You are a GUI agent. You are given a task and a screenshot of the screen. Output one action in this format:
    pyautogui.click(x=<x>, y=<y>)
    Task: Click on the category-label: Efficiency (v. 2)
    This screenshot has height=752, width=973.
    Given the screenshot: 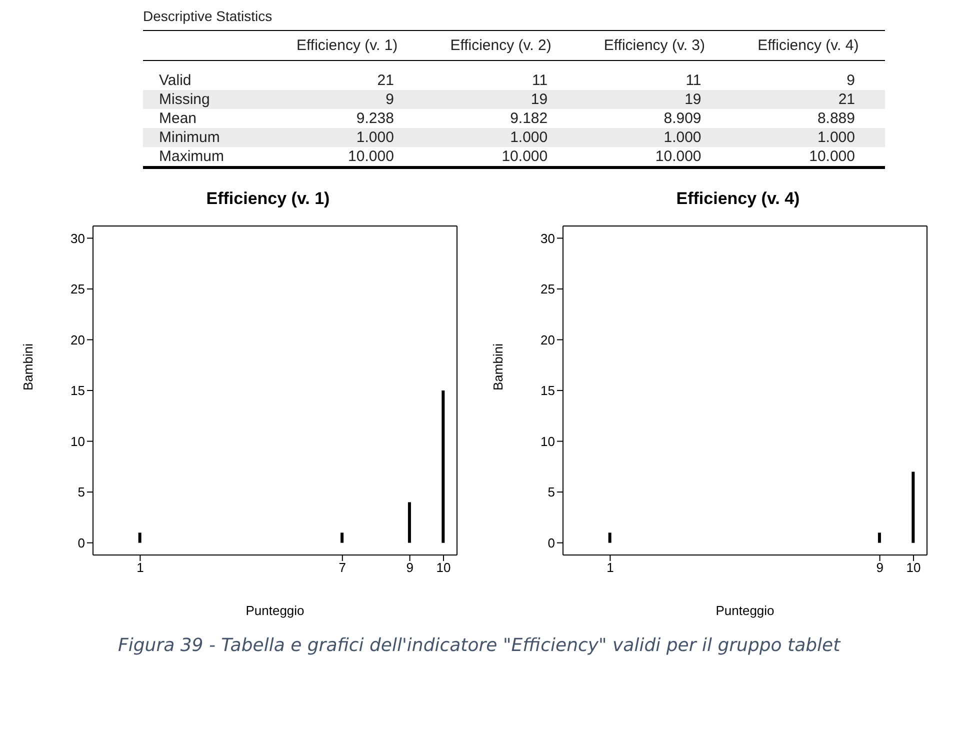 What is the action you would take?
    pyautogui.click(x=500, y=46)
    